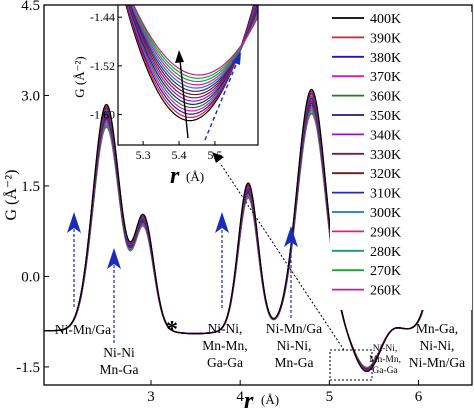 The height and width of the screenshot is (412, 474). I want to click on legend-label: 280K, so click(385, 252).